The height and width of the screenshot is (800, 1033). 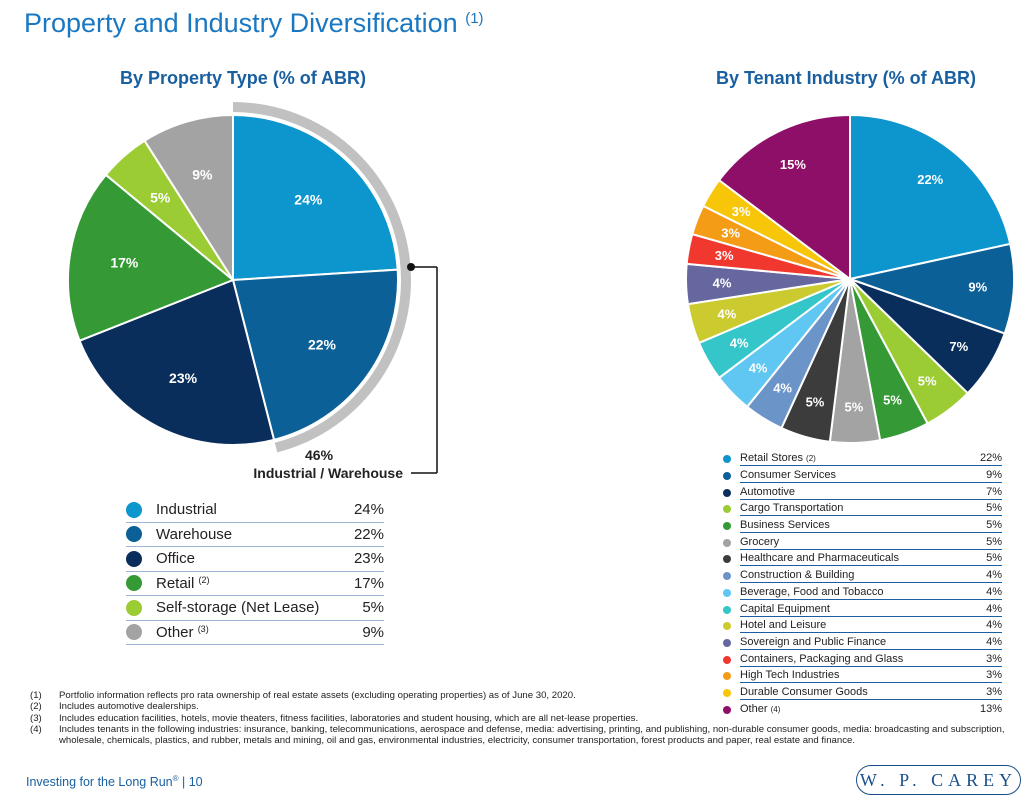 What do you see at coordinates (862, 676) in the screenshot?
I see `legend-row: High Tech Industries 3%` at bounding box center [862, 676].